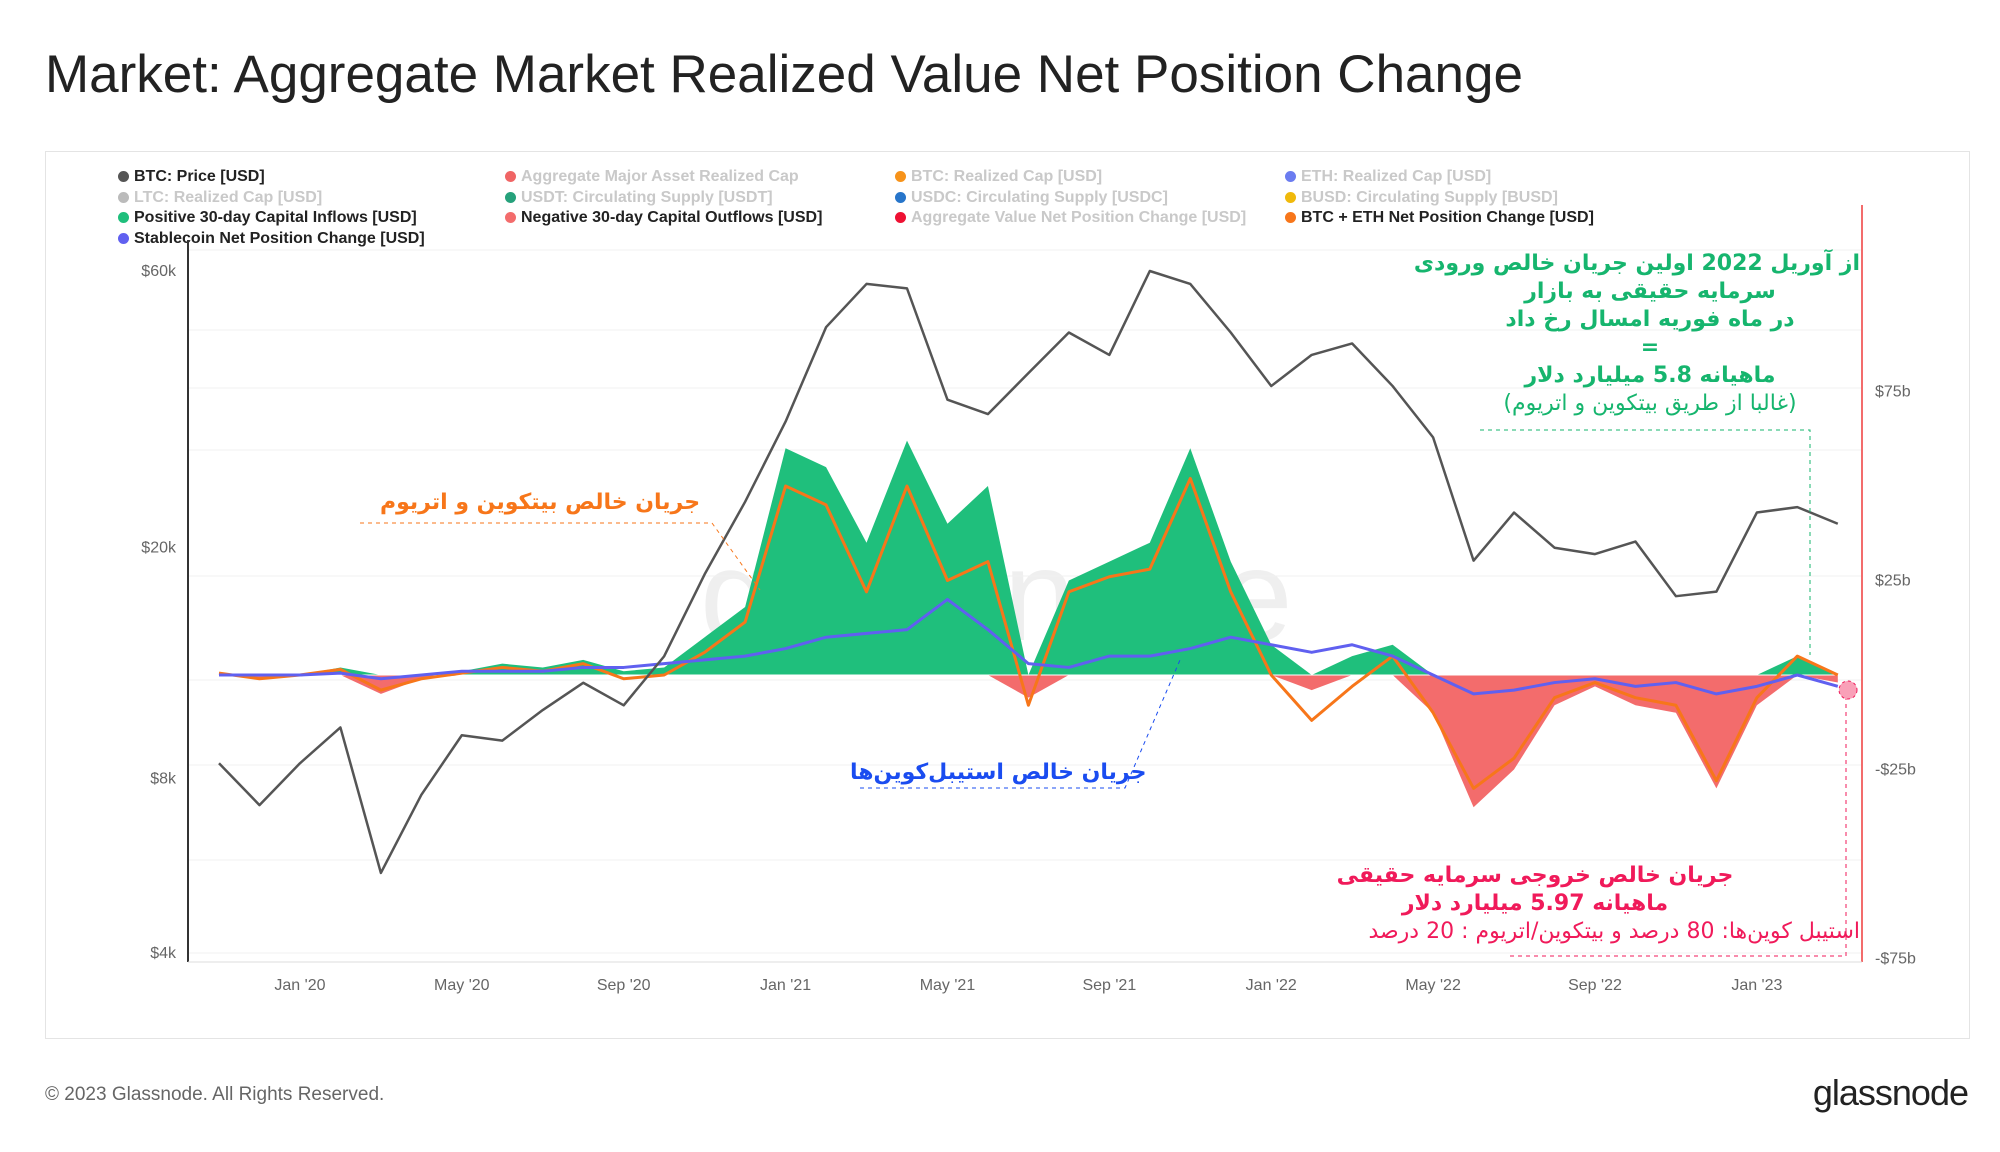  I want to click on y-right-tick: -$75b, so click(1895, 959).